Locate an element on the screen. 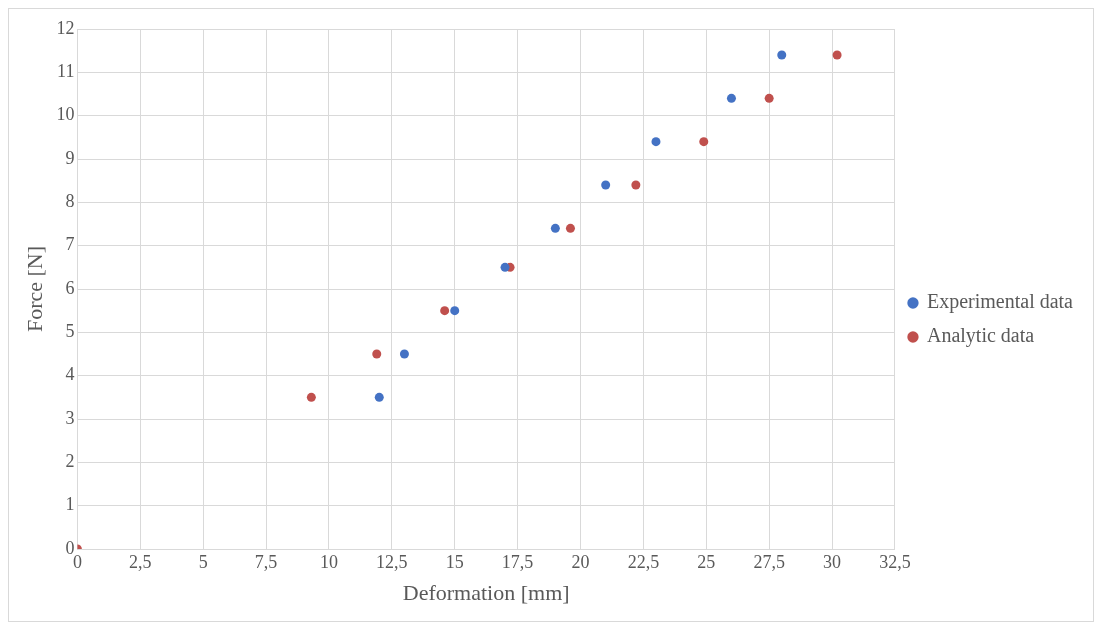  y-tick-label: 4 is located at coordinates (70, 374).